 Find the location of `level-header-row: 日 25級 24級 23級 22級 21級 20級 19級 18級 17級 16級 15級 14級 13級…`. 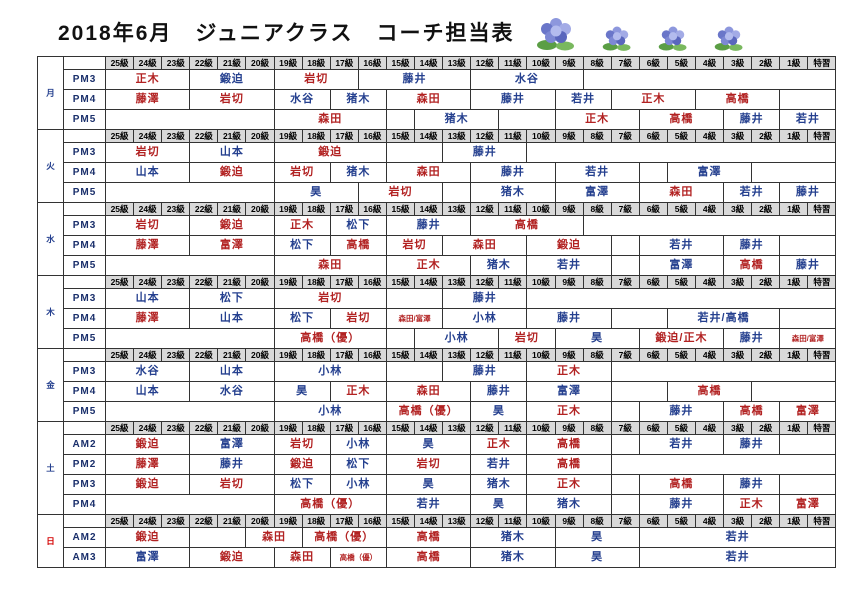

level-header-row: 日 25級 24級 23級 22級 21級 20級 19級 18級 17級 16級 15級 14級 13級… is located at coordinates (437, 541).